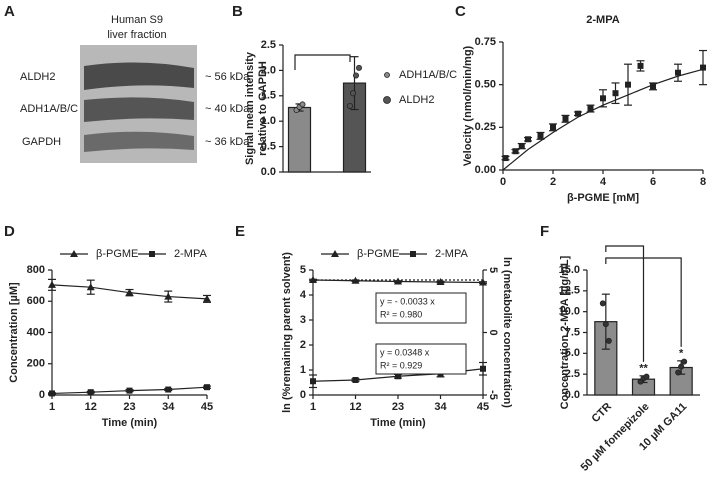  Describe the element at coordinates (485, 170) in the screenshot. I see `y-tick-label: 0.00` at that location.